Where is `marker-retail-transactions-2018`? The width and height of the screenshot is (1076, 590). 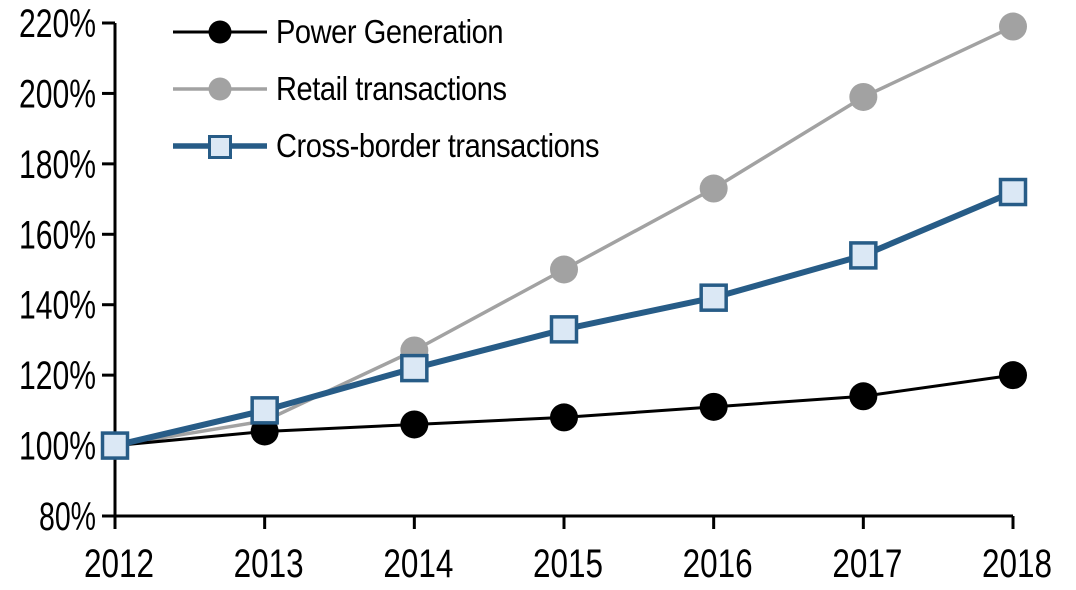
marker-retail-transactions-2018 is located at coordinates (1013, 26).